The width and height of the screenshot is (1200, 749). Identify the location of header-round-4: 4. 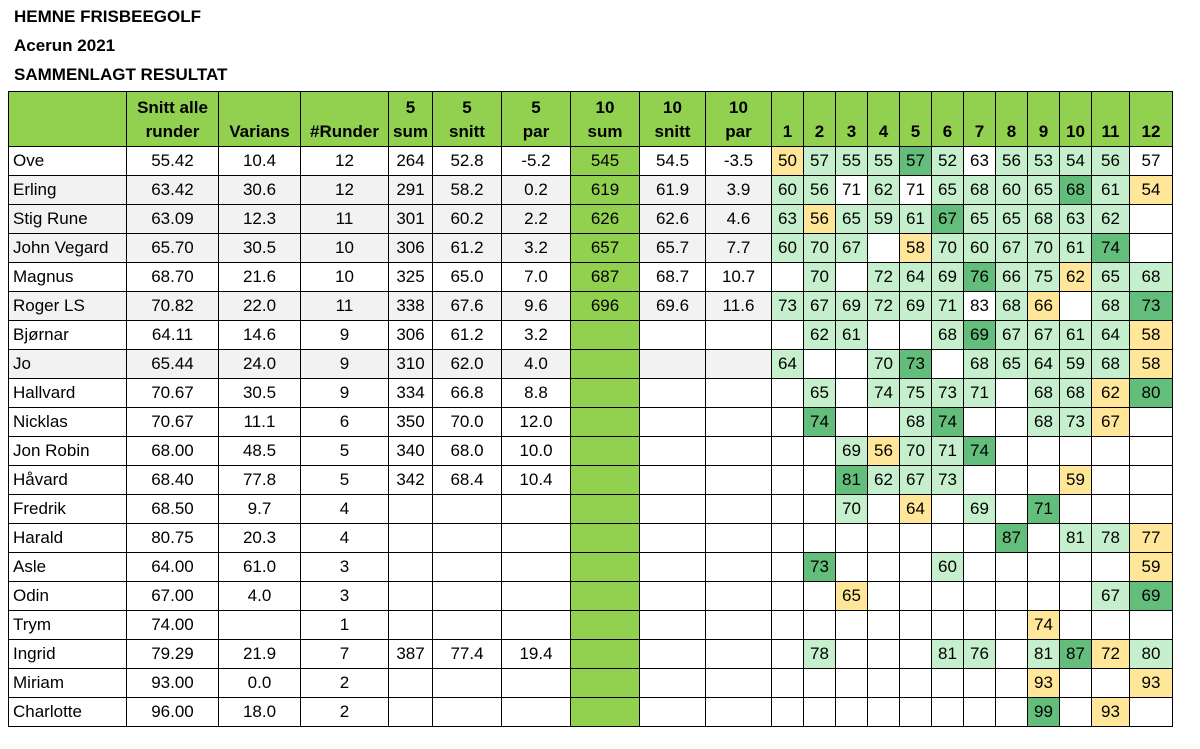
(883, 119).